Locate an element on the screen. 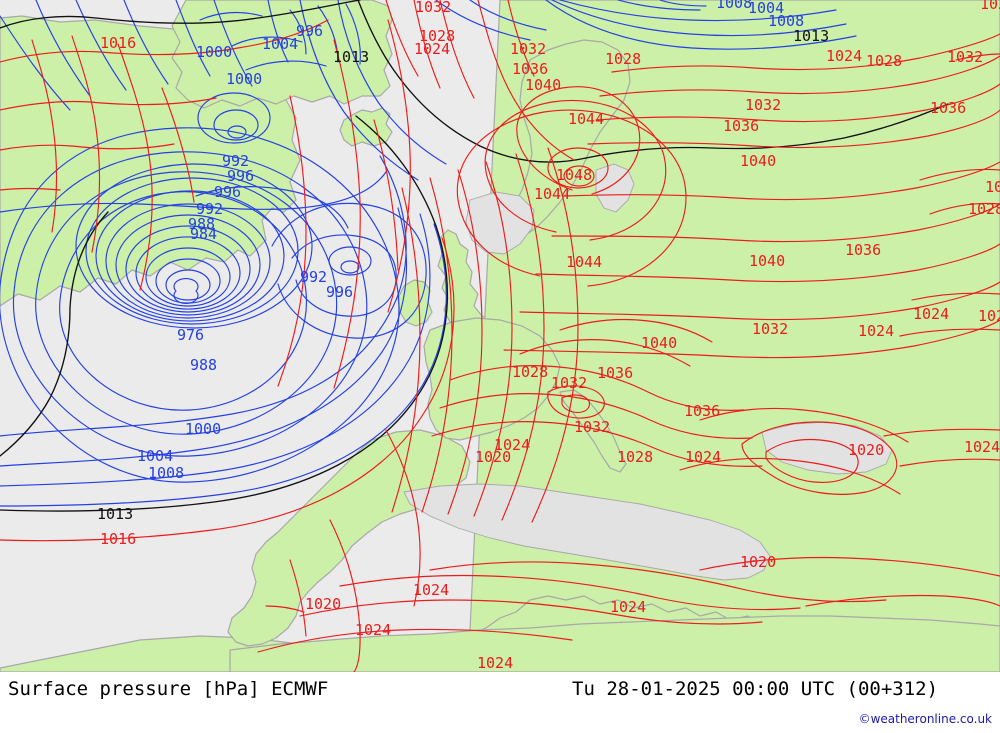 This screenshot has height=733, width=1000. land-italy is located at coordinates (593, 431).